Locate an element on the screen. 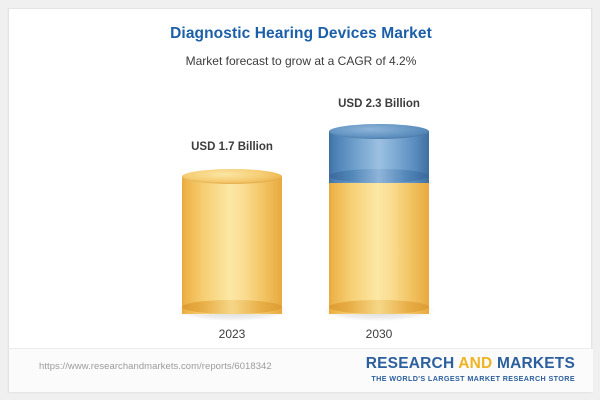  footer-divider is located at coordinates (301, 348).